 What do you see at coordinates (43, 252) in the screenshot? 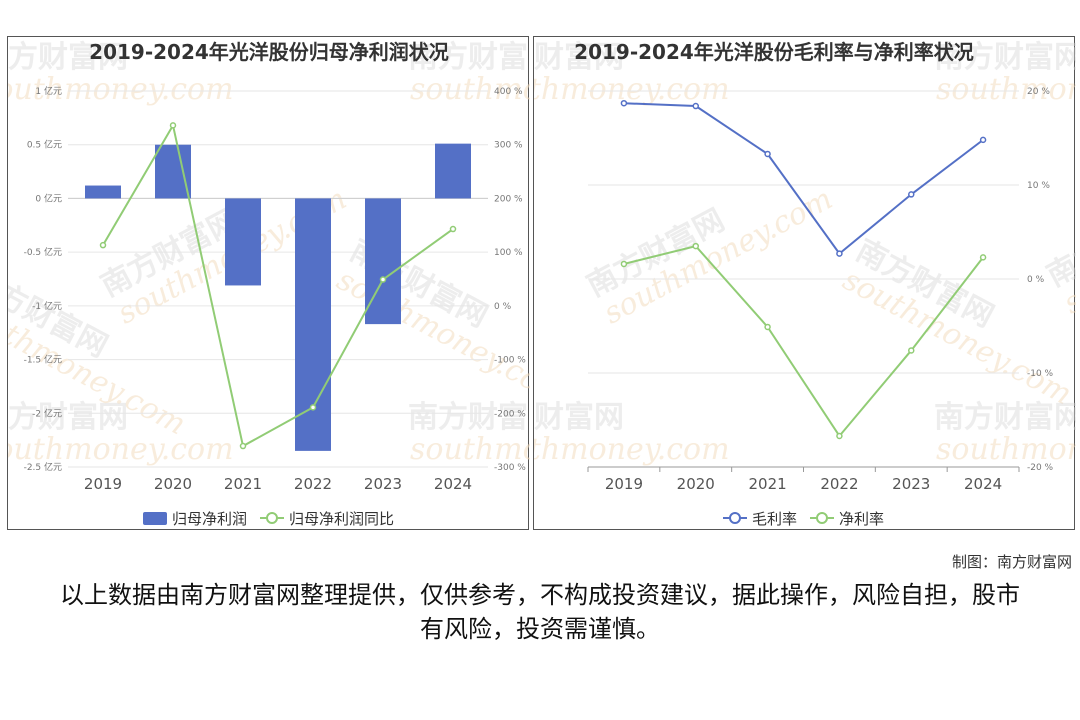
I see `y-left-tick-label: -0.5 亿元` at bounding box center [43, 252].